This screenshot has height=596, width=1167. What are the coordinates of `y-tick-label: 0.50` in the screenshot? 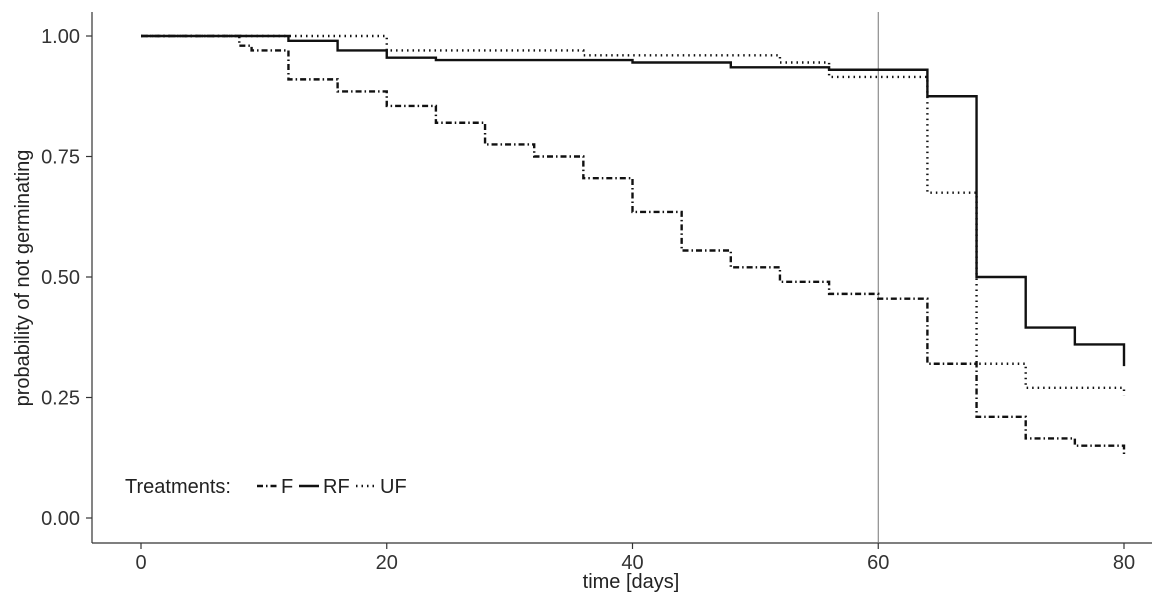 It's located at (60, 278).